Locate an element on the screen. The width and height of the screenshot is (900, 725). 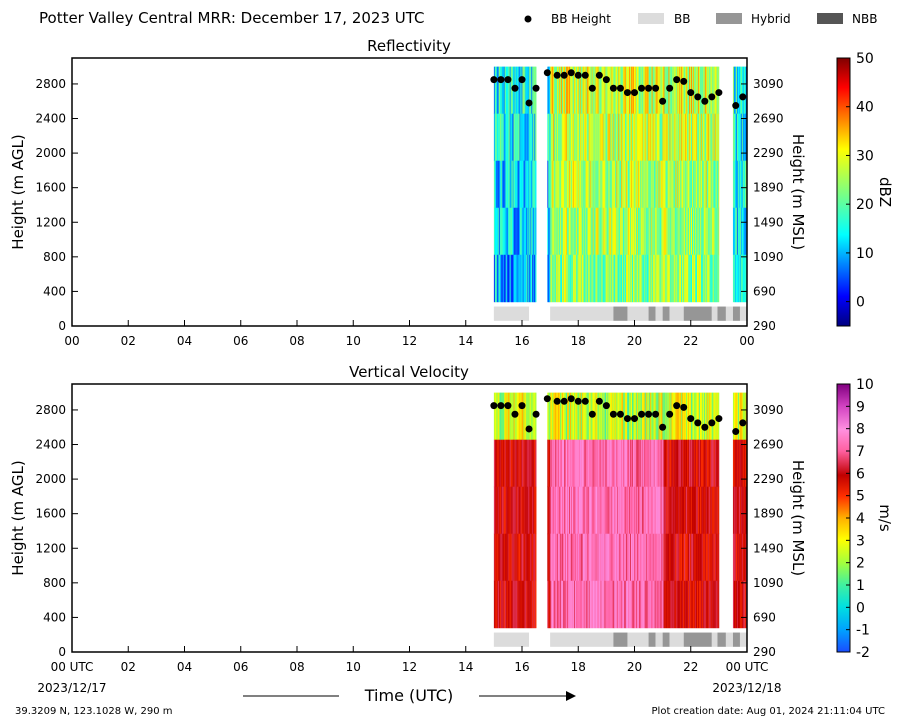
reflectivity-ylabel-right: Height (m MSL) is located at coordinates (798, 192).